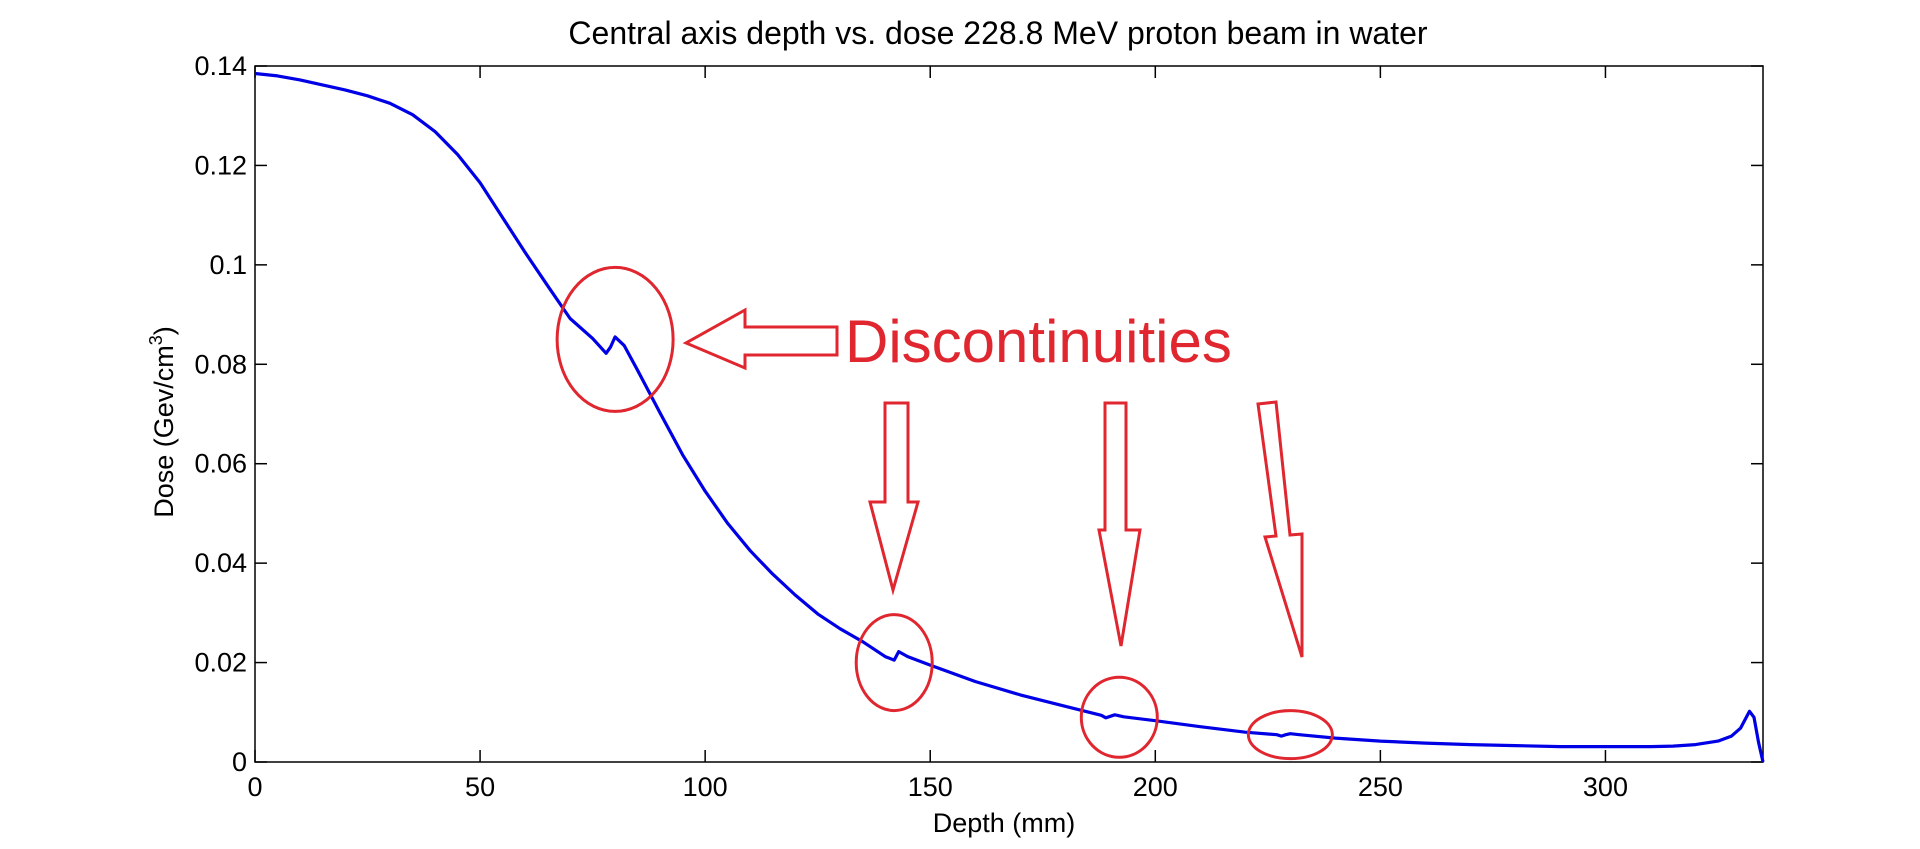 Image resolution: width=1920 pixels, height=849 pixels. I want to click on x-axis-label: Depth (mm), so click(1004, 823).